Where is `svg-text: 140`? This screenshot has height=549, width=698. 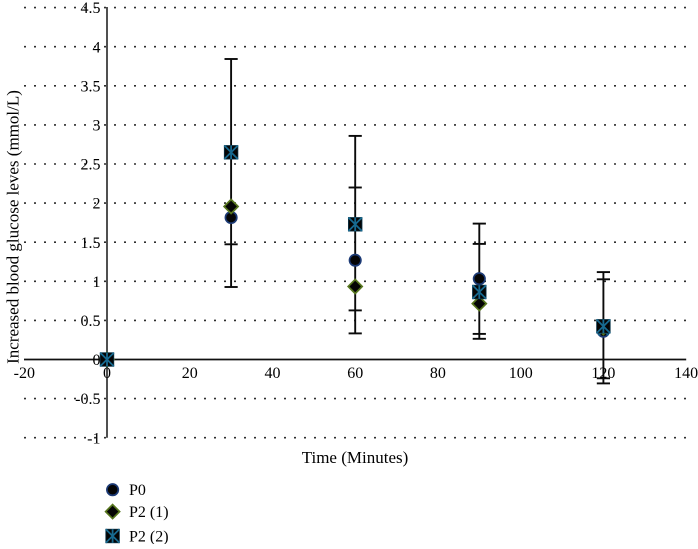 svg-text: 140 is located at coordinates (686, 373).